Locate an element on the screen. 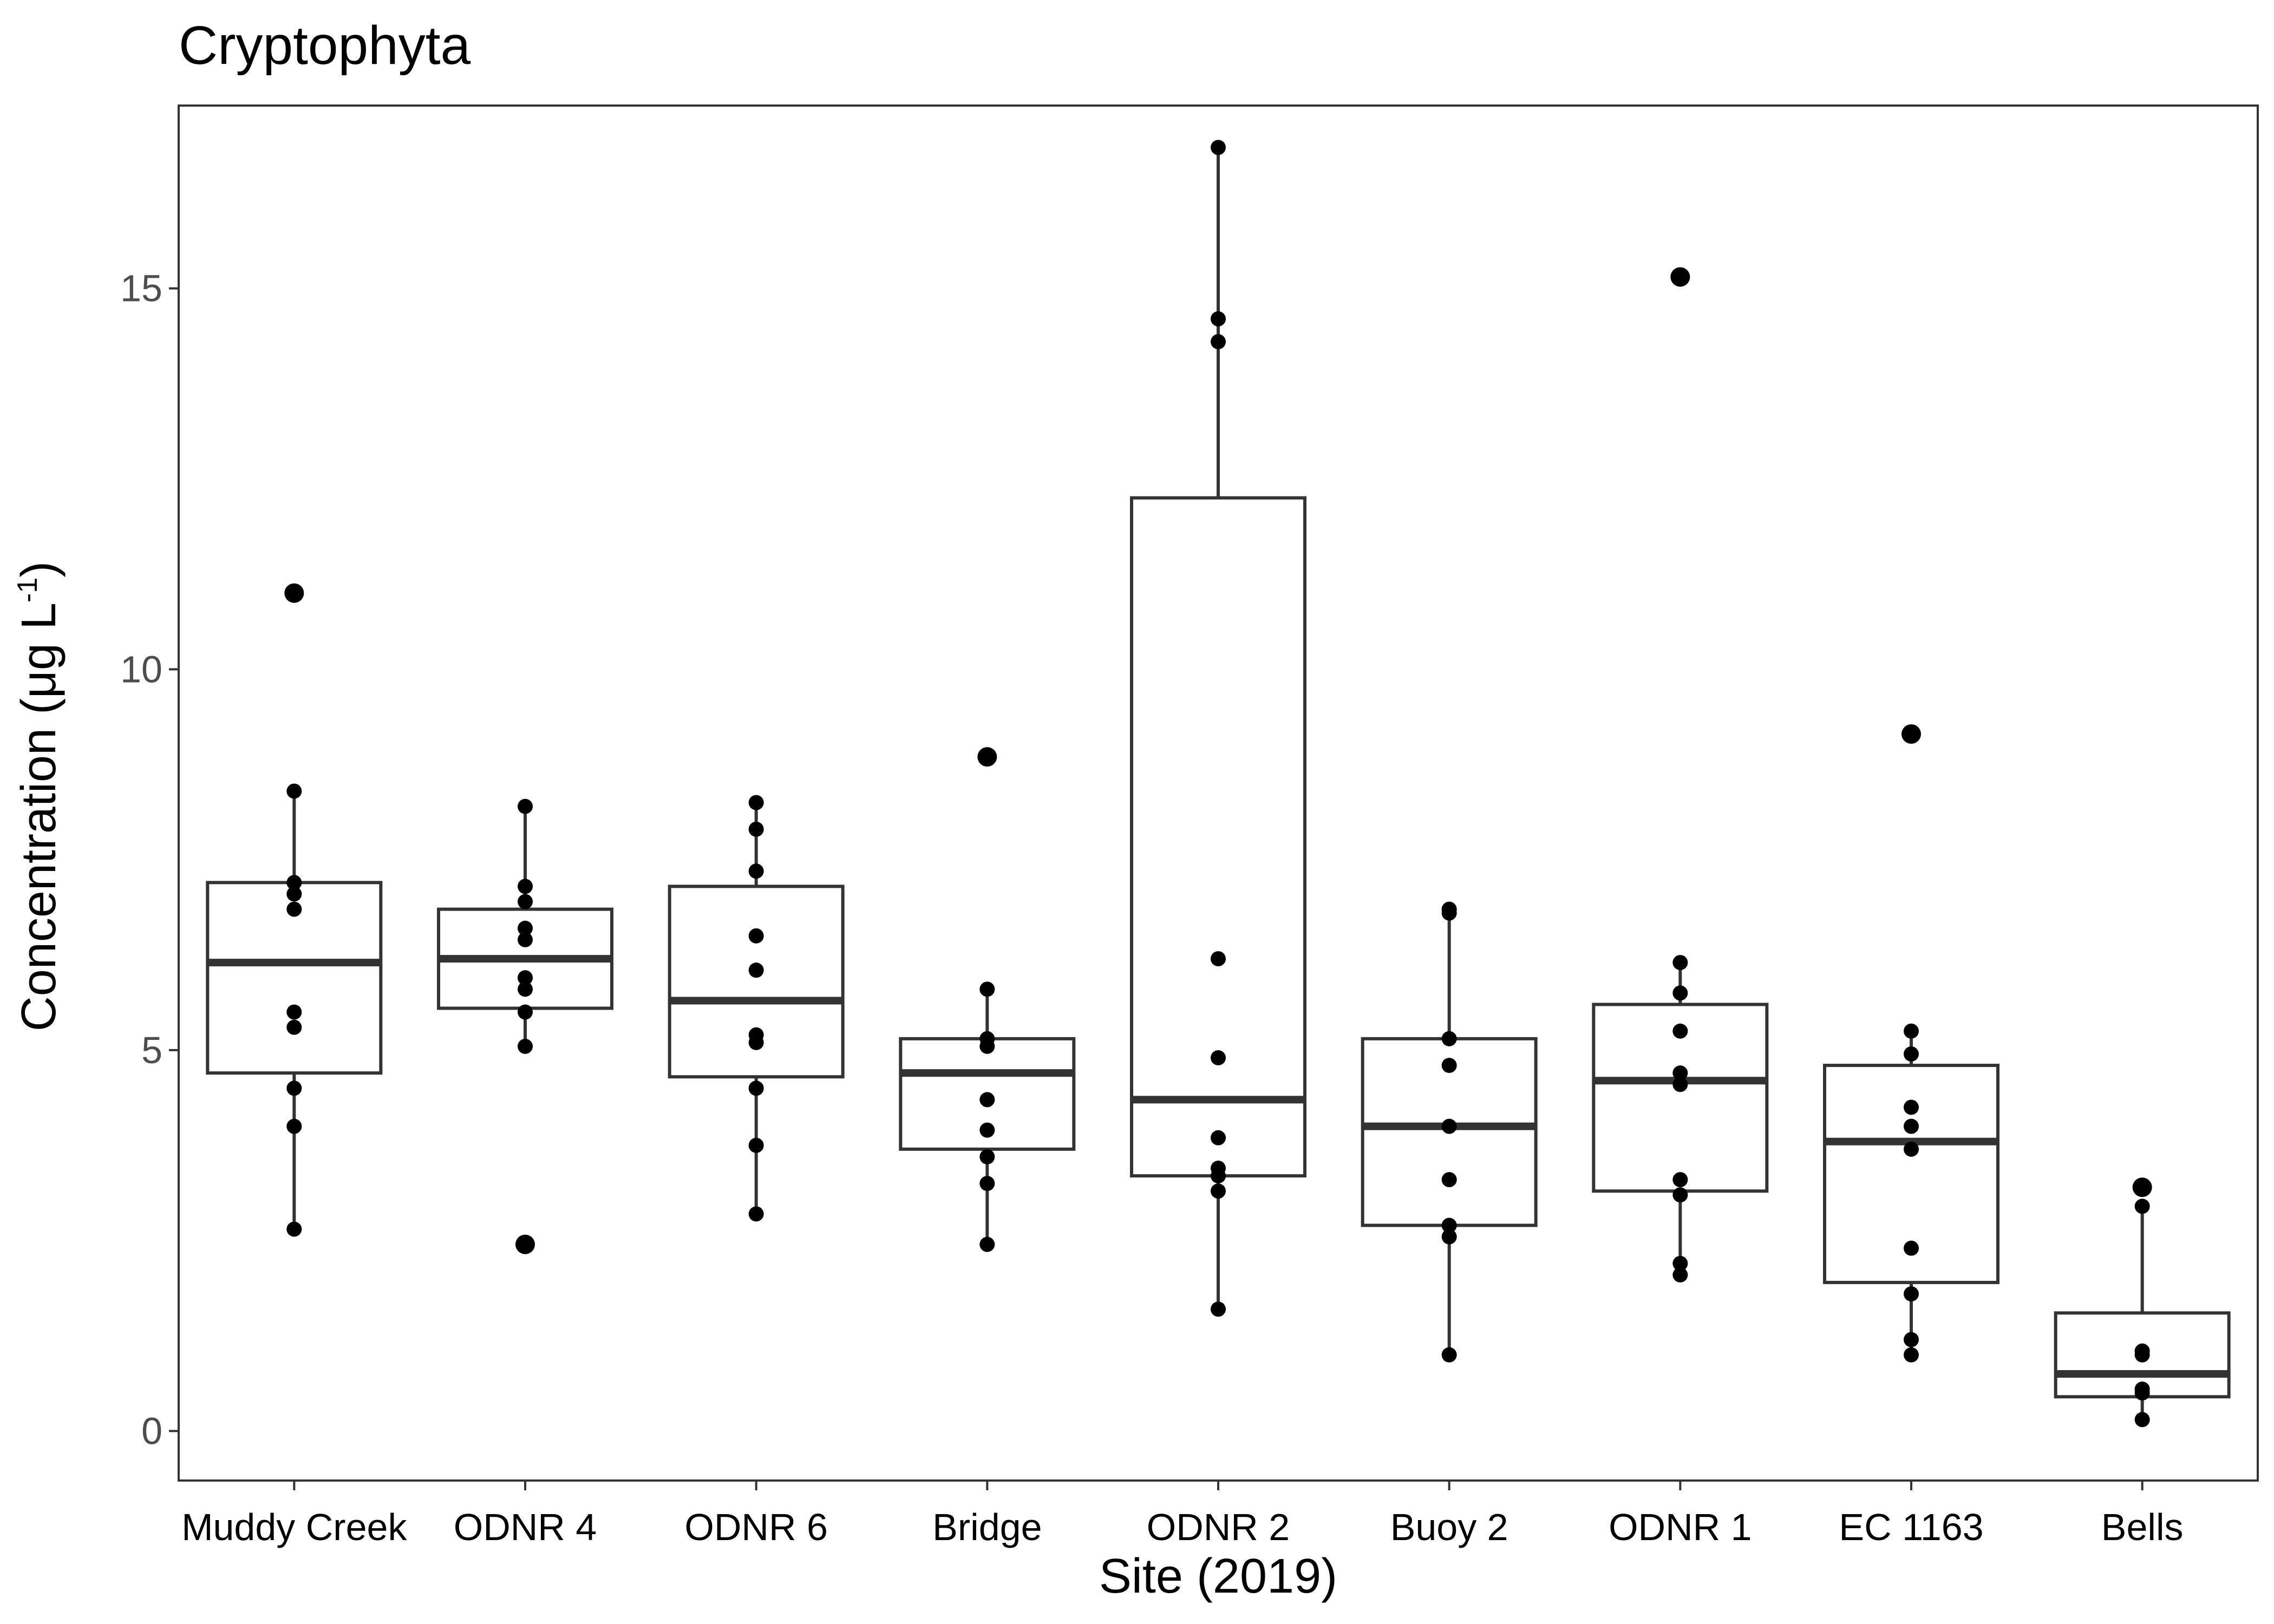 This screenshot has width=2274, height=1624. x-tick-label: Bridge is located at coordinates (987, 1527).